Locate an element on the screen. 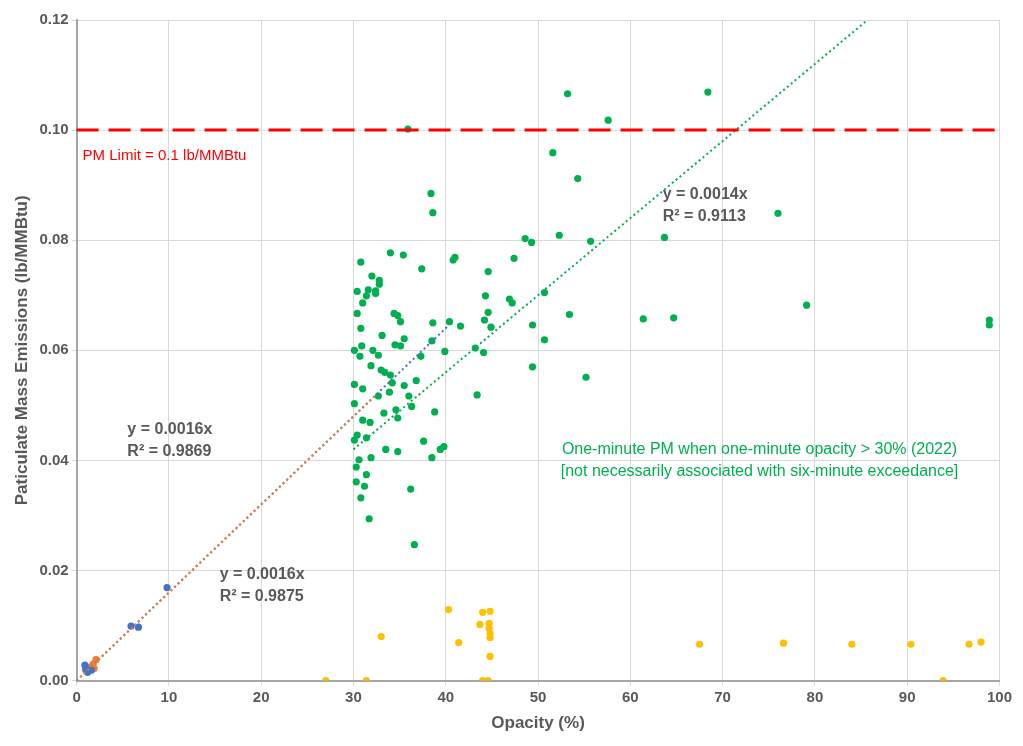  x-tick-label: 20 is located at coordinates (261, 696).